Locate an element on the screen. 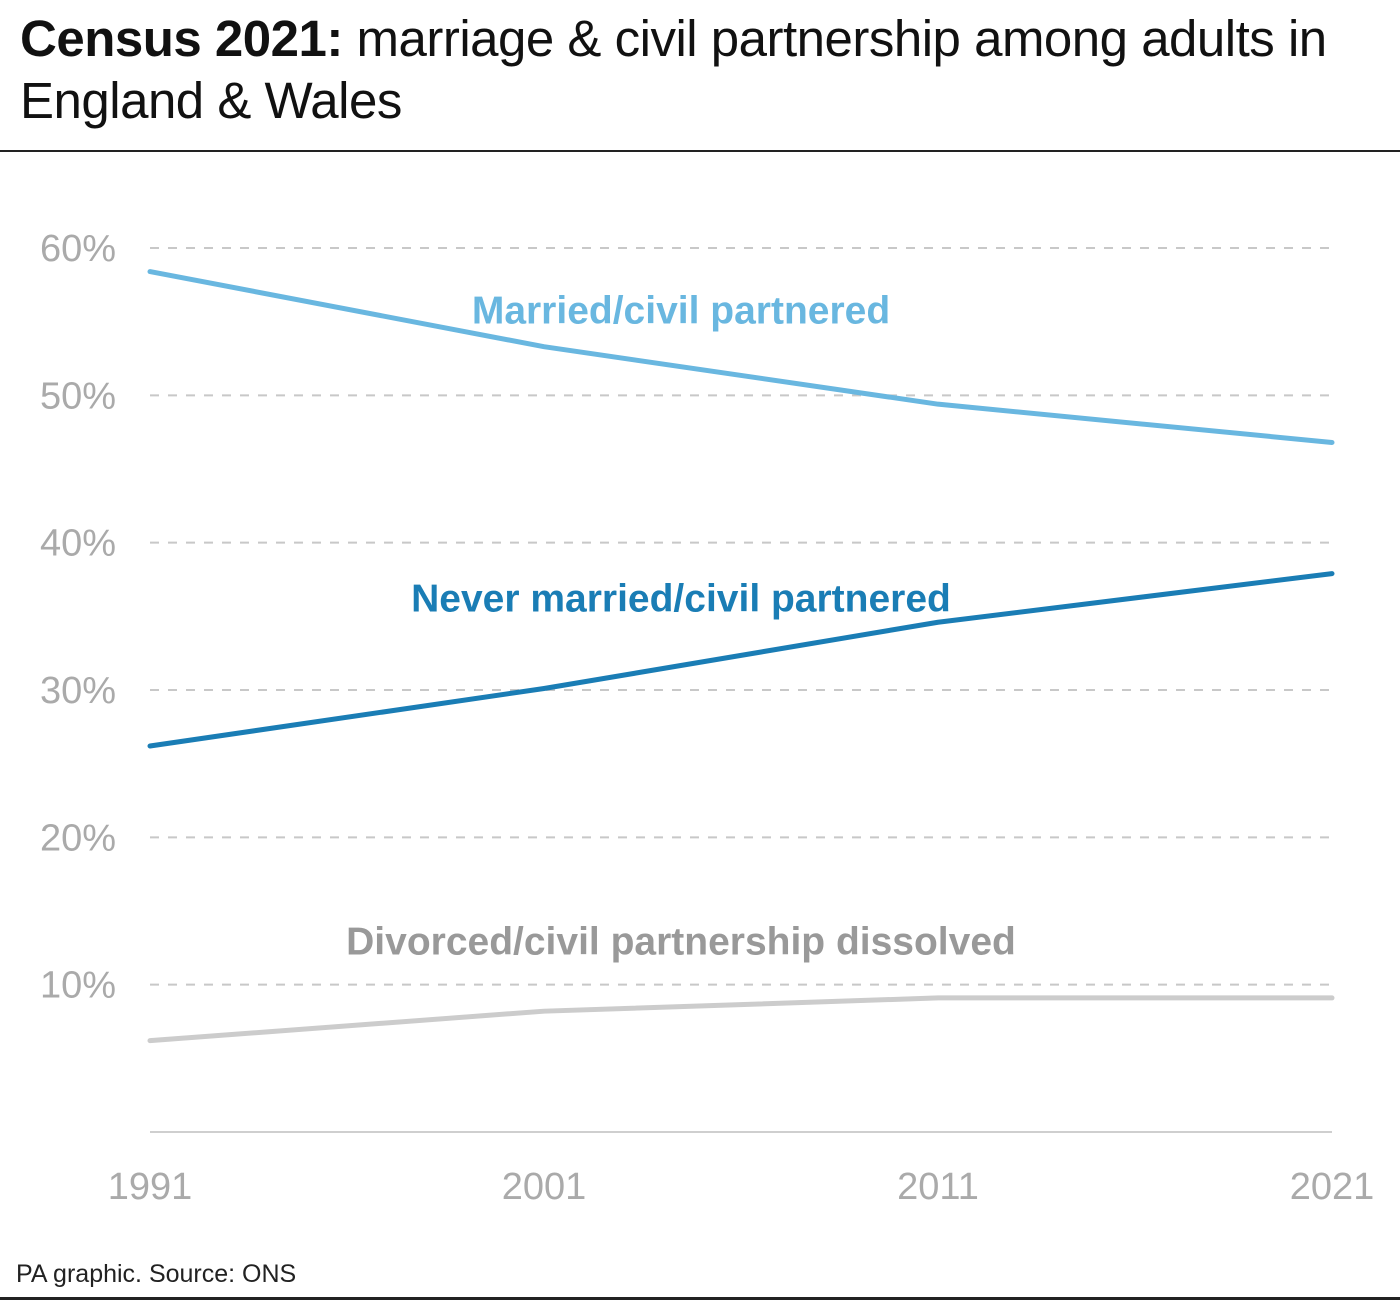 The width and height of the screenshot is (1400, 1303). footer-divider is located at coordinates (700, 1298).